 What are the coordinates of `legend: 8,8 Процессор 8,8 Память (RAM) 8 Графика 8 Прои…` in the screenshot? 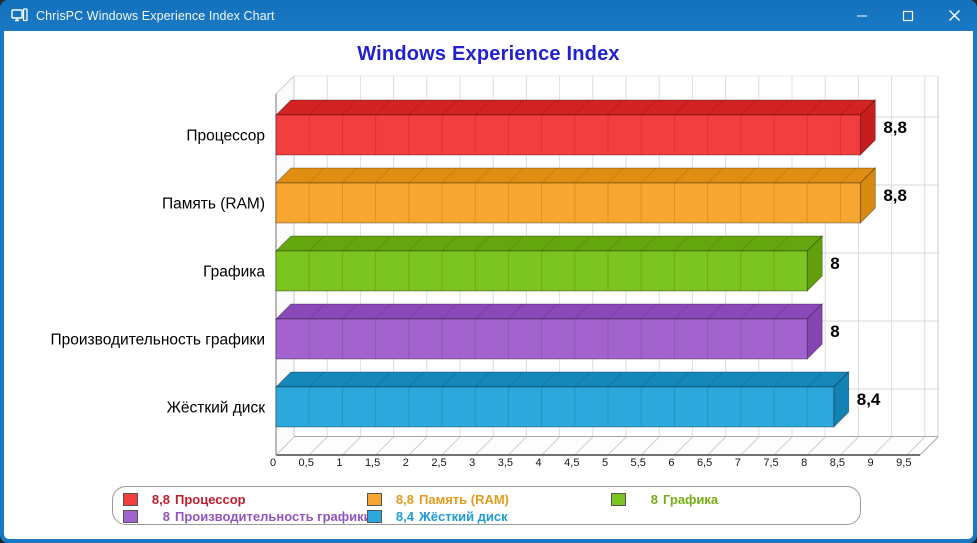 It's located at (486, 505).